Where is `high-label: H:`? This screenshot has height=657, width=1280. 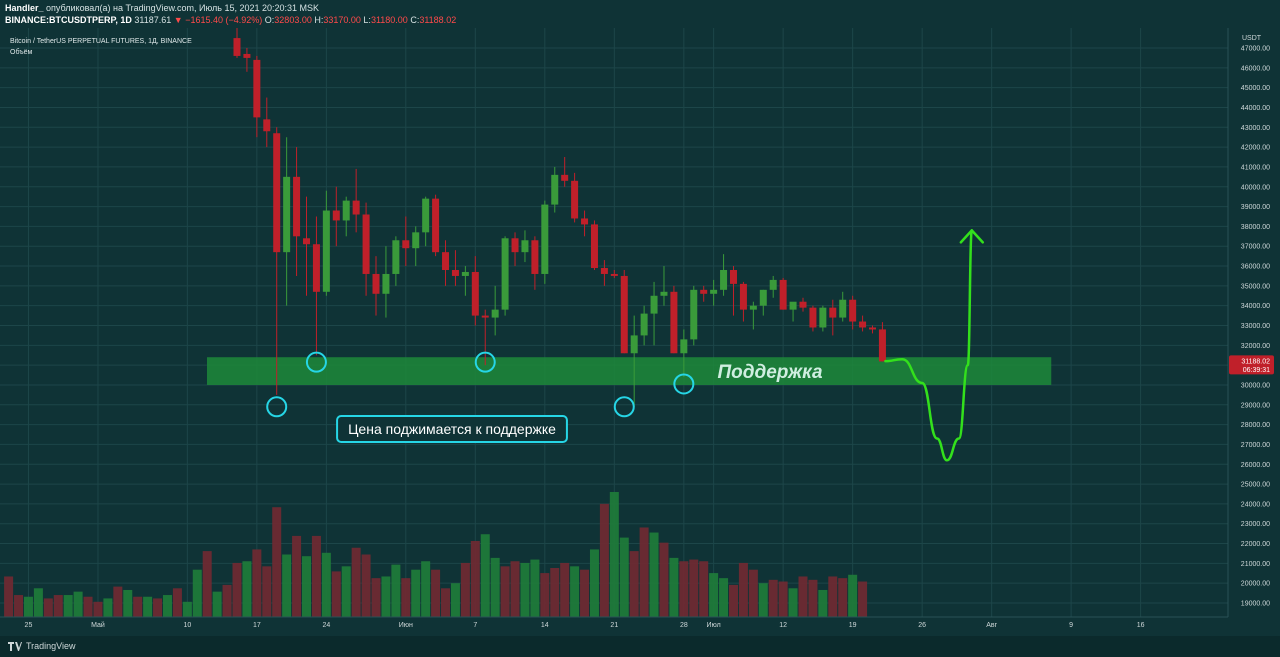
high-label: H: is located at coordinates (319, 20).